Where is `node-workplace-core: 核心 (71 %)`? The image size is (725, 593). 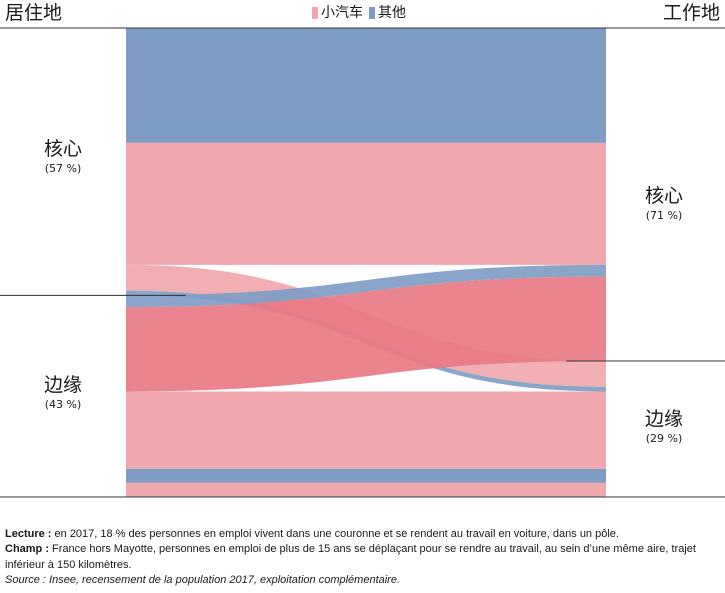
node-workplace-core: 核心 (71 %) is located at coordinates (664, 203).